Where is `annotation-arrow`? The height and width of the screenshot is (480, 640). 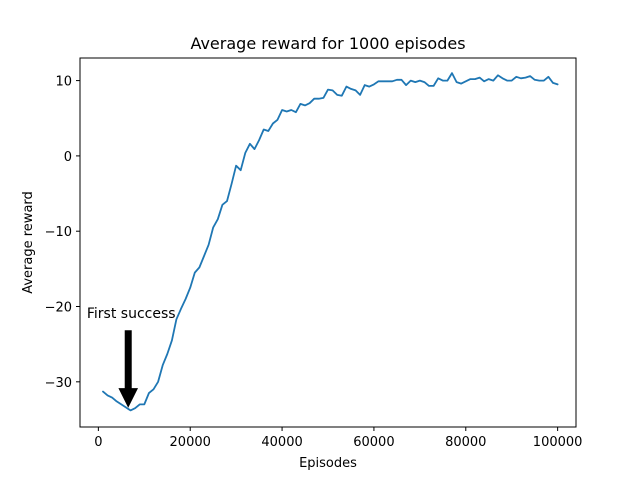 annotation-arrow is located at coordinates (128, 369).